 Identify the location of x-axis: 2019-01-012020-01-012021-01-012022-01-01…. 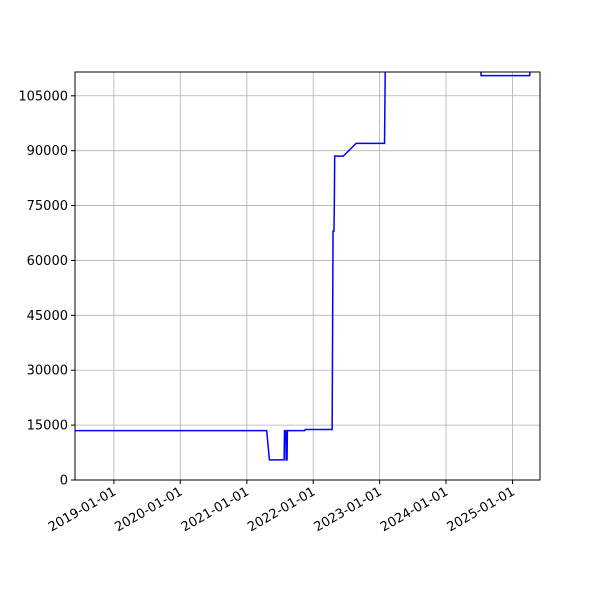
(282, 507).